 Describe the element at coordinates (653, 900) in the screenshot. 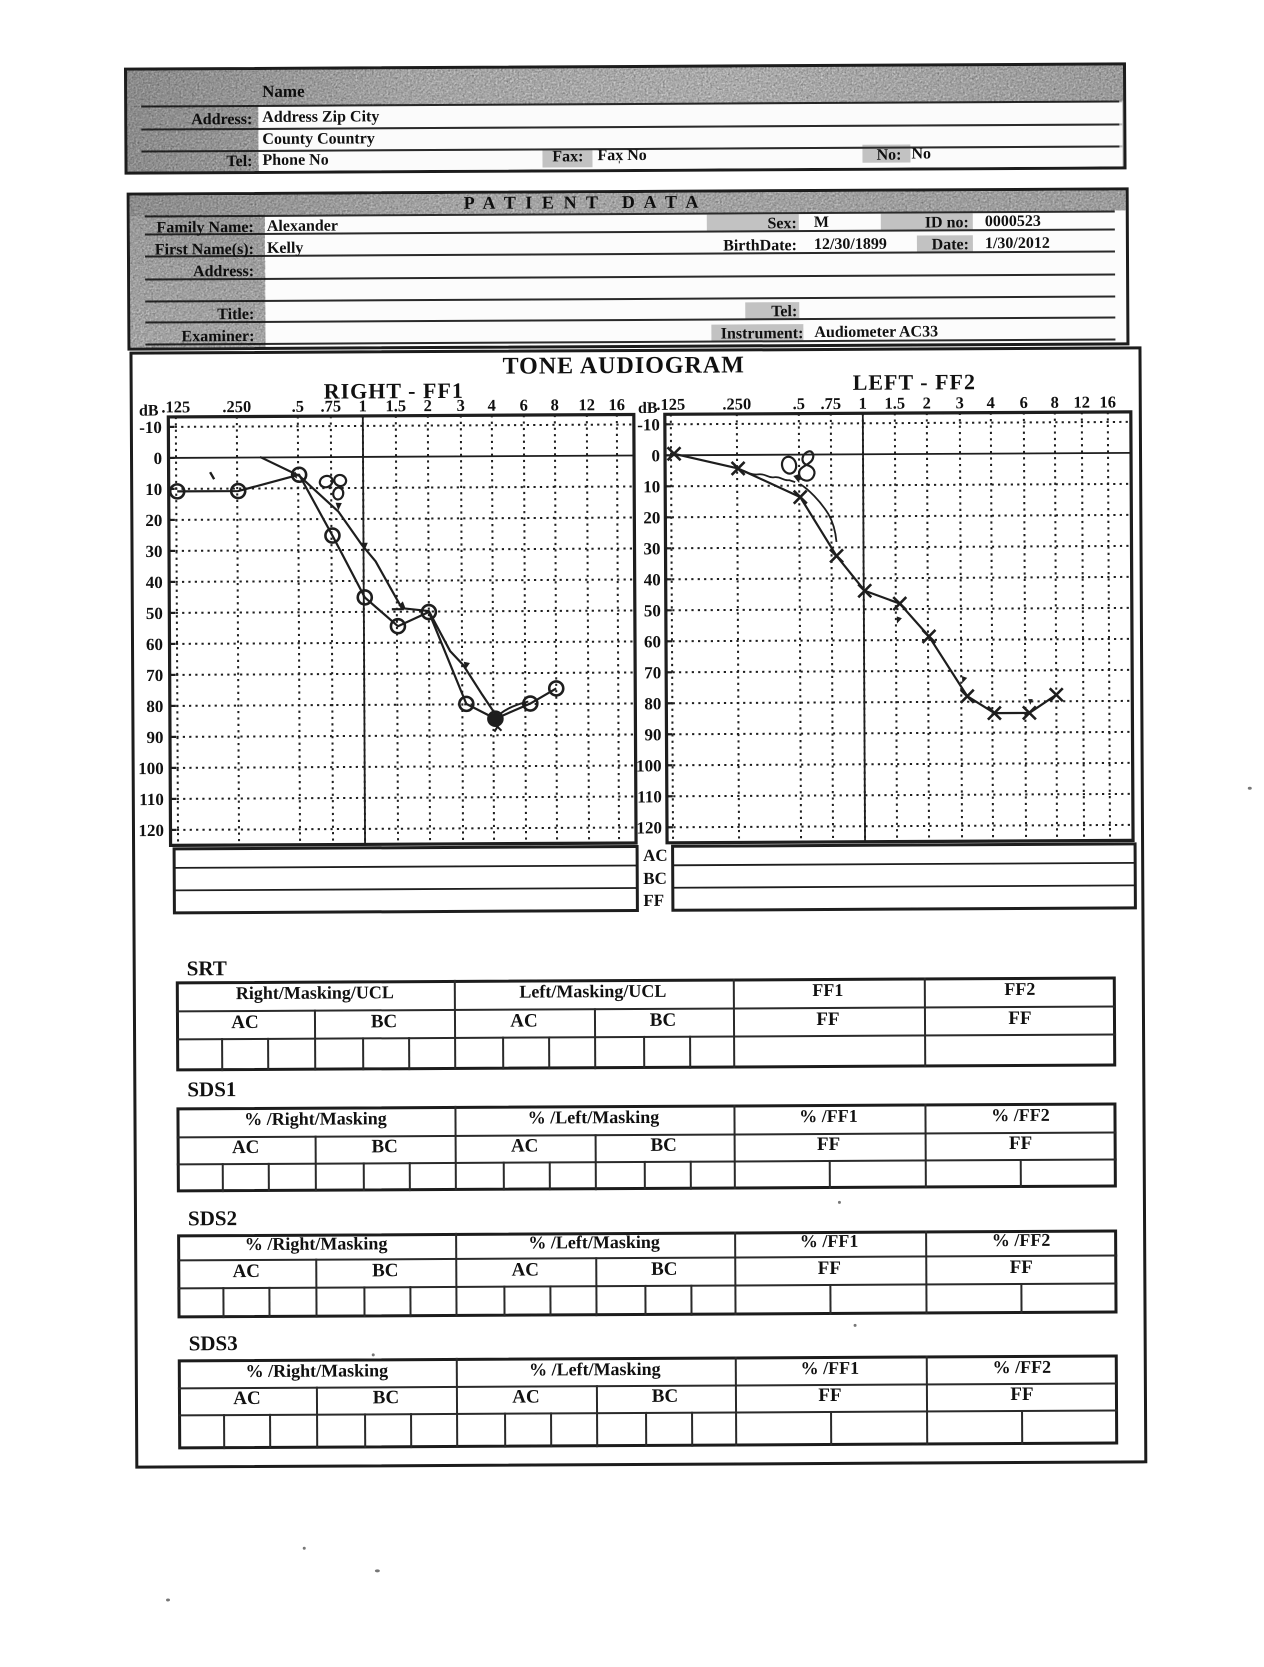

I see `svg-text: FF` at that location.